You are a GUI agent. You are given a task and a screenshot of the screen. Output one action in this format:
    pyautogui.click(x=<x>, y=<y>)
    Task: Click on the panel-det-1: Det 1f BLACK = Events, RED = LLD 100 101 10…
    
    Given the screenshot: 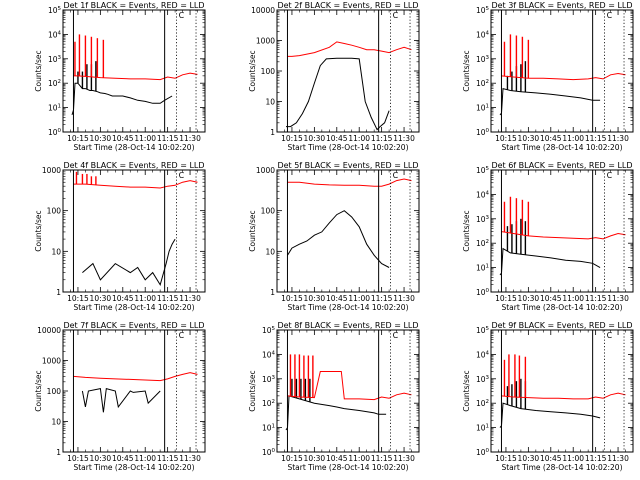 What is the action you would take?
    pyautogui.click(x=120, y=76)
    